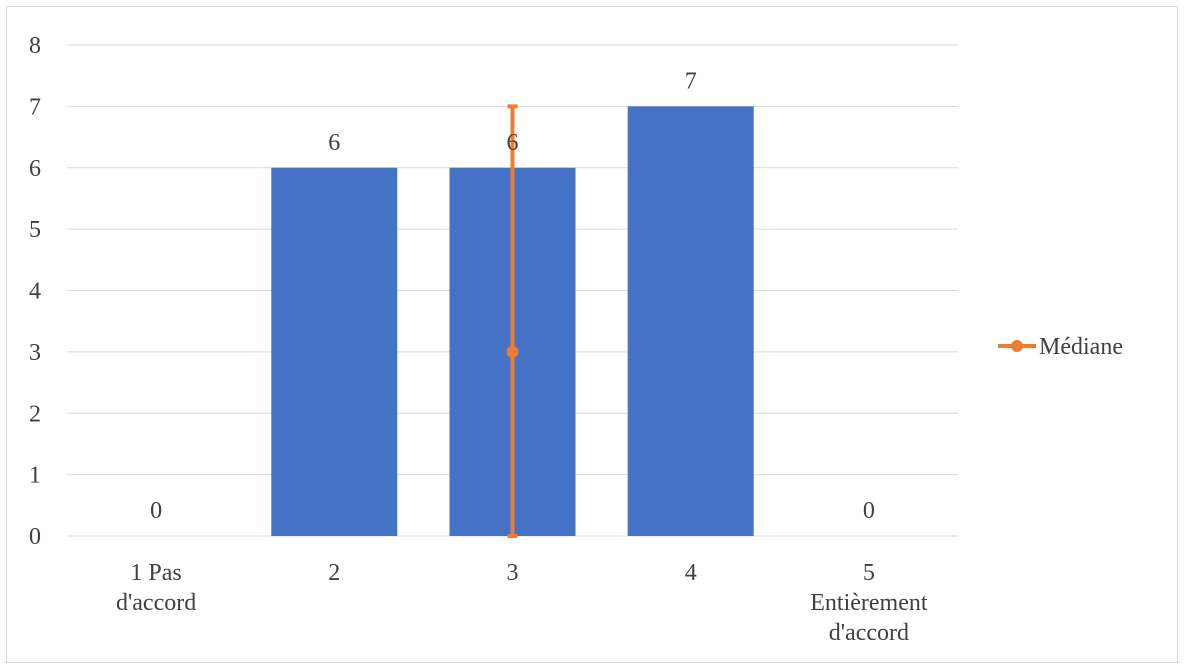 This screenshot has height=669, width=1184. I want to click on y-tick-label: 3, so click(35, 353).